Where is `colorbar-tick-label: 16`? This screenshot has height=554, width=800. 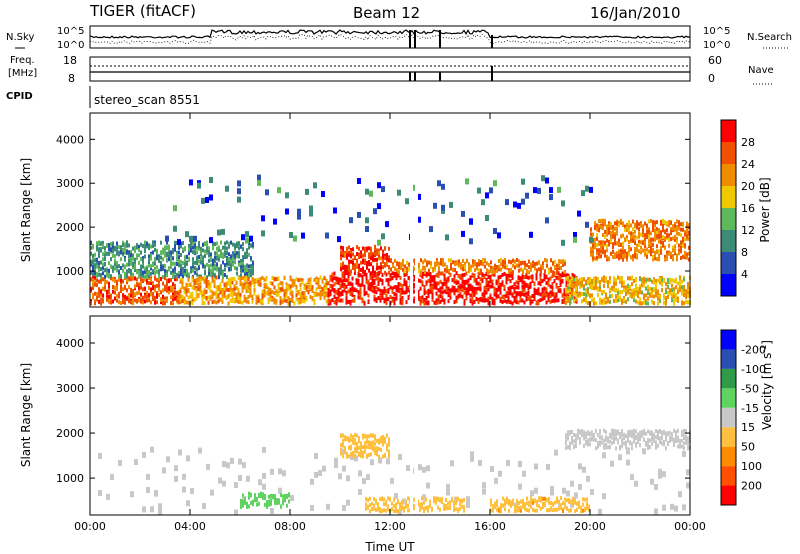 colorbar-tick-label: 16 is located at coordinates (748, 208).